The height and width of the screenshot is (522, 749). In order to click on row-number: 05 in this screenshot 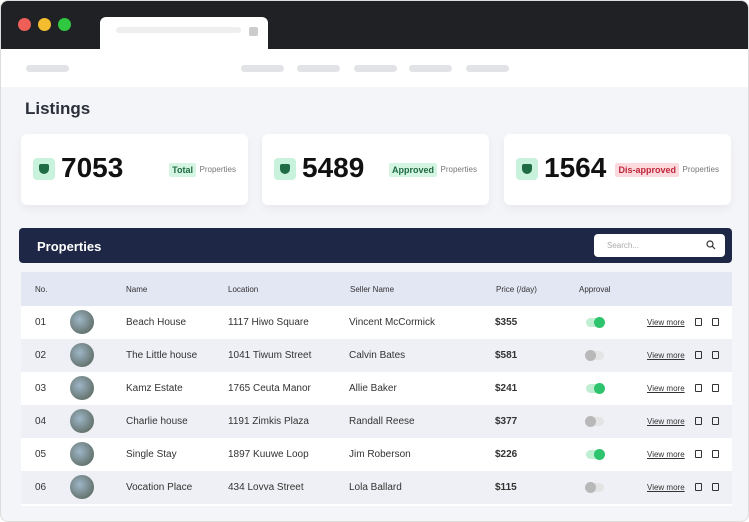, I will do `click(41, 454)`.